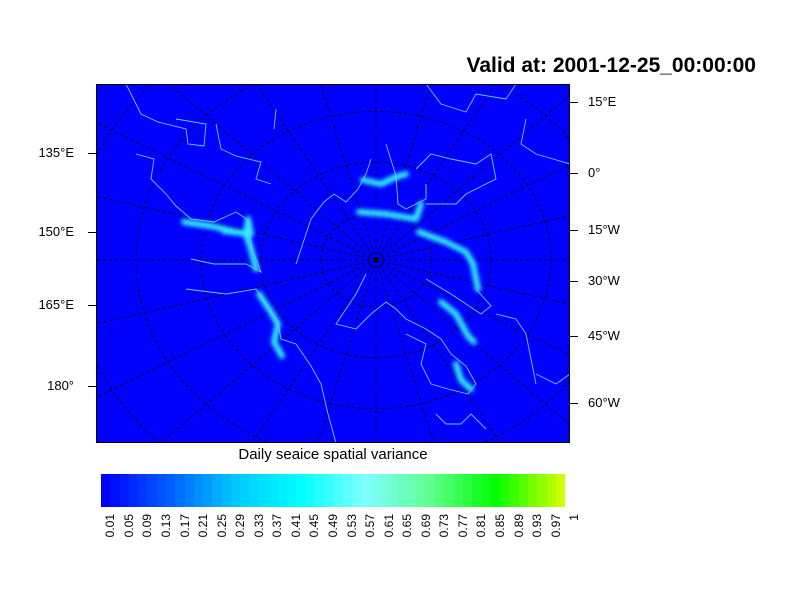 The width and height of the screenshot is (792, 612). What do you see at coordinates (147, 526) in the screenshot?
I see `colorbar-tick-label: 0.09` at bounding box center [147, 526].